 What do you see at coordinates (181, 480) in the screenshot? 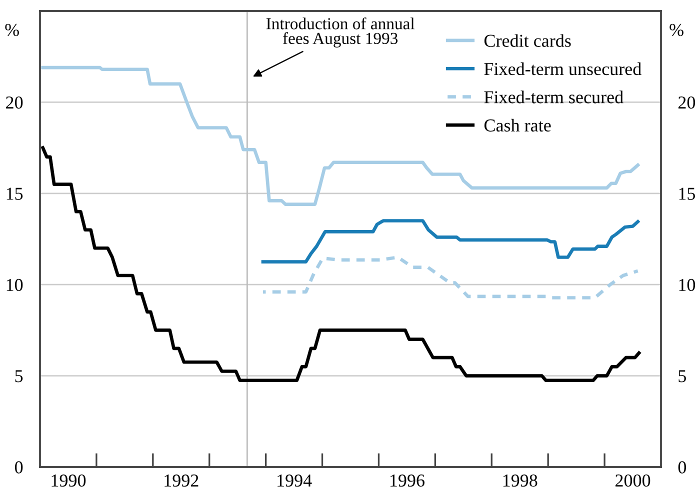
I see `x-tick-label: 1992` at bounding box center [181, 480].